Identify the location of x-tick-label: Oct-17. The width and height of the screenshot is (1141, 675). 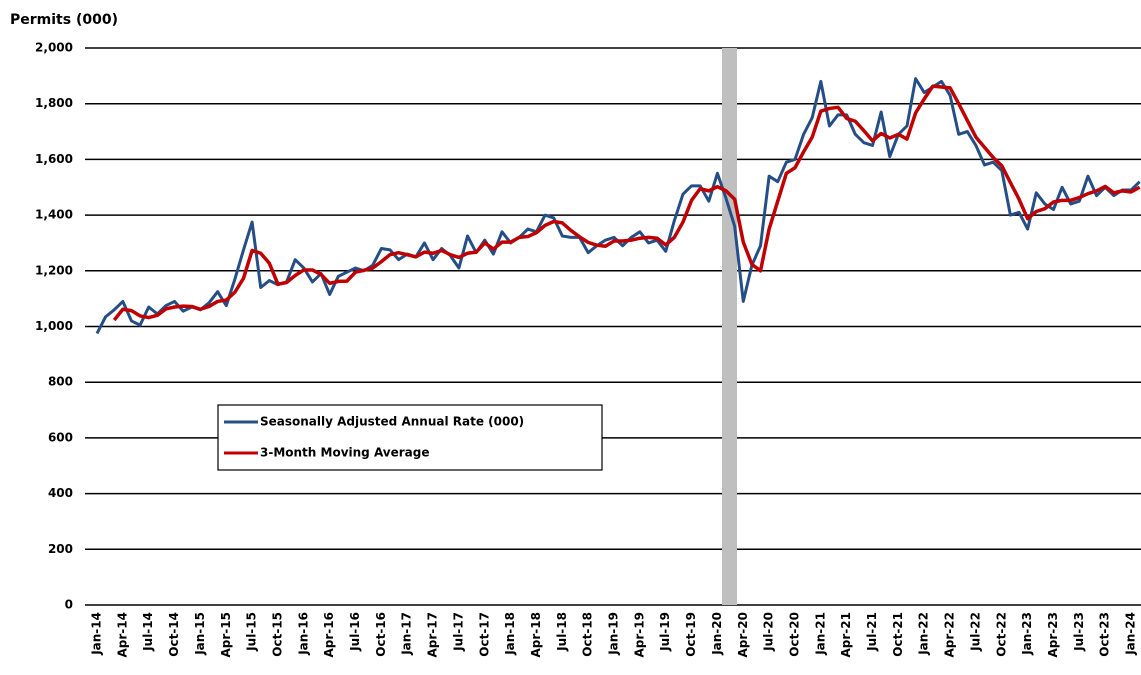
(484, 634).